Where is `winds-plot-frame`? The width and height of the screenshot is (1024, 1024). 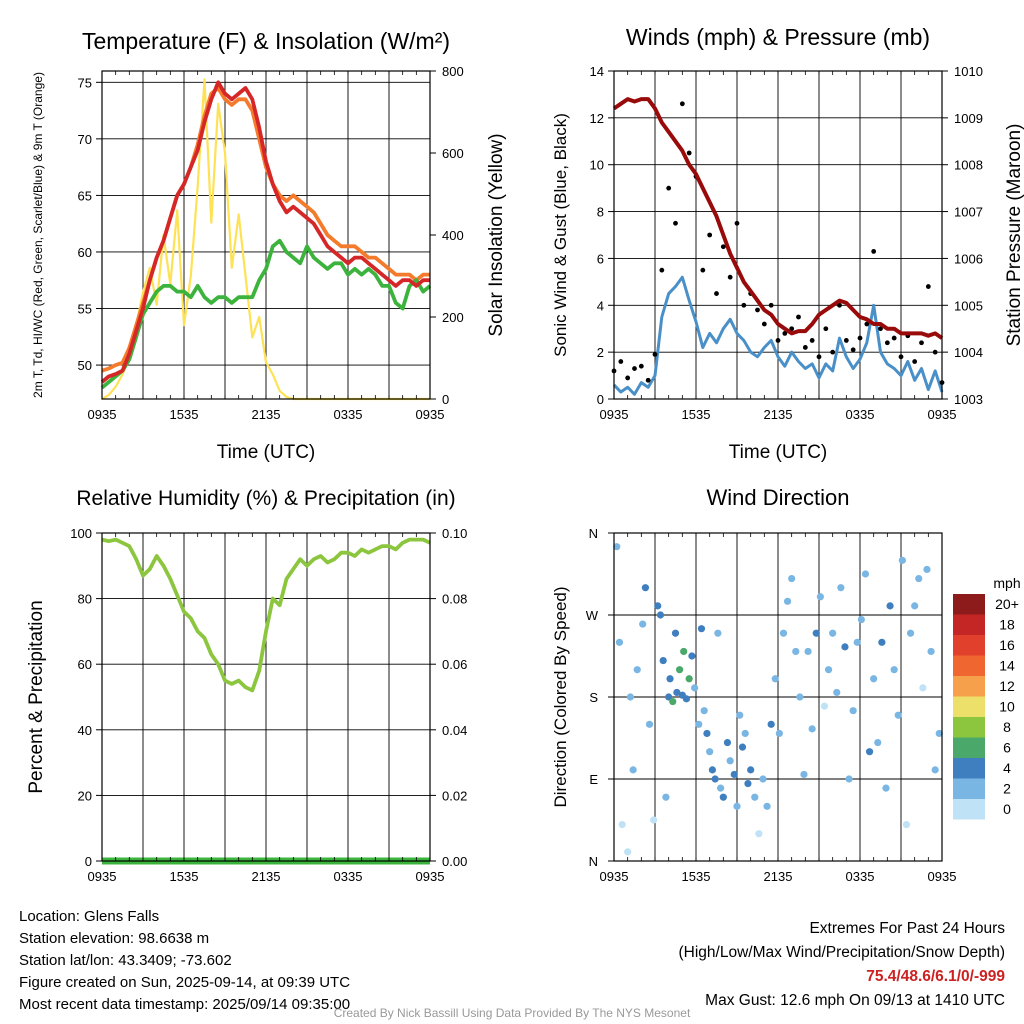
winds-plot-frame is located at coordinates (778, 235).